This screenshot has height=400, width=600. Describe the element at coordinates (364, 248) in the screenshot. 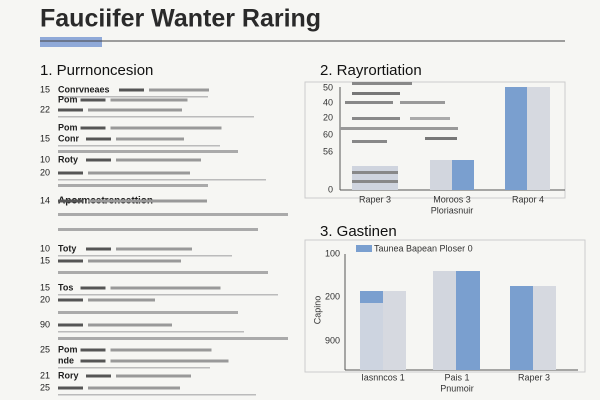

I see `legend-swatch` at that location.